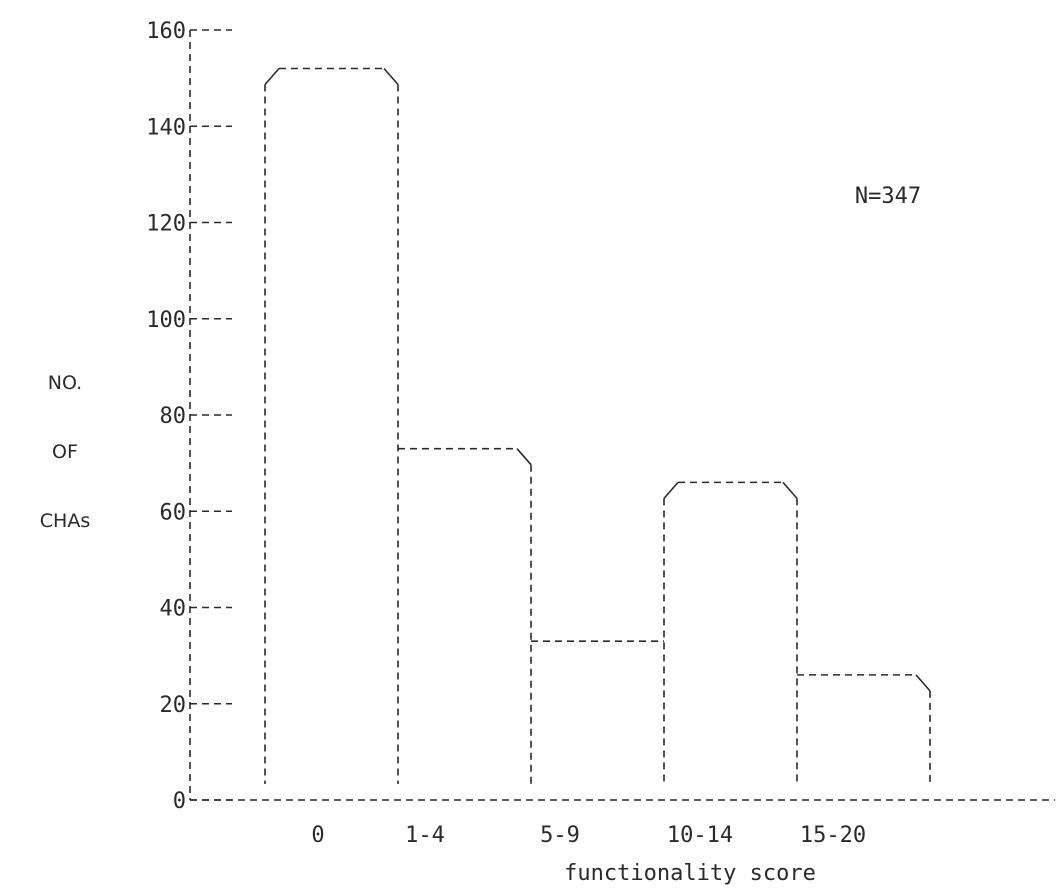 This screenshot has height=888, width=1057. What do you see at coordinates (173, 609) in the screenshot?
I see `y-tick-label: 40` at bounding box center [173, 609].